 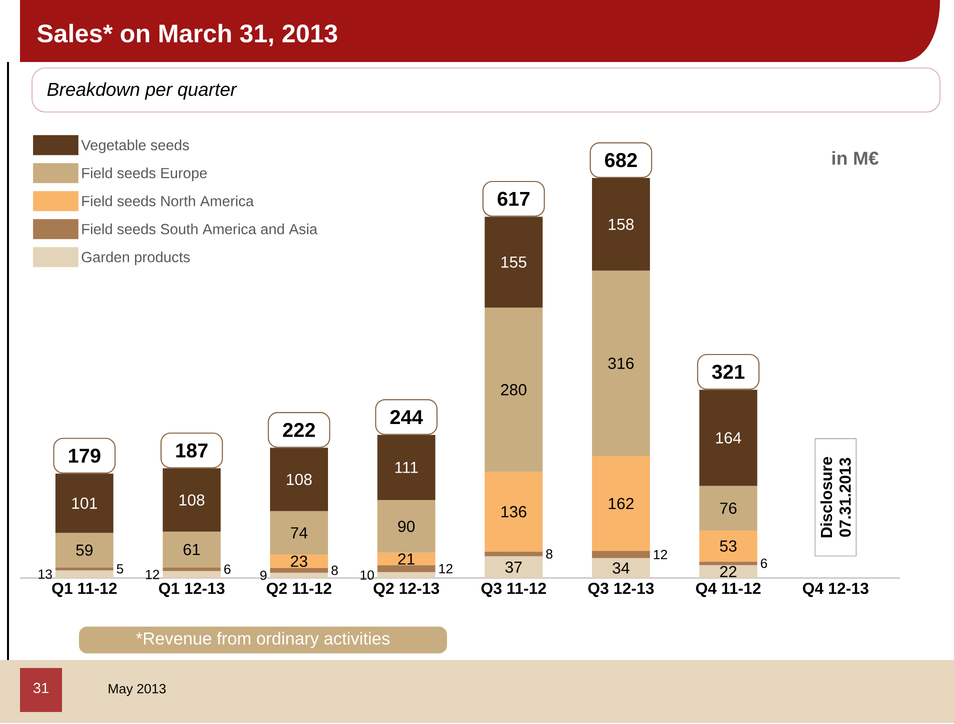 What do you see at coordinates (142, 91) in the screenshot?
I see `chart-subtitle: Breakdown per quarter` at bounding box center [142, 91].